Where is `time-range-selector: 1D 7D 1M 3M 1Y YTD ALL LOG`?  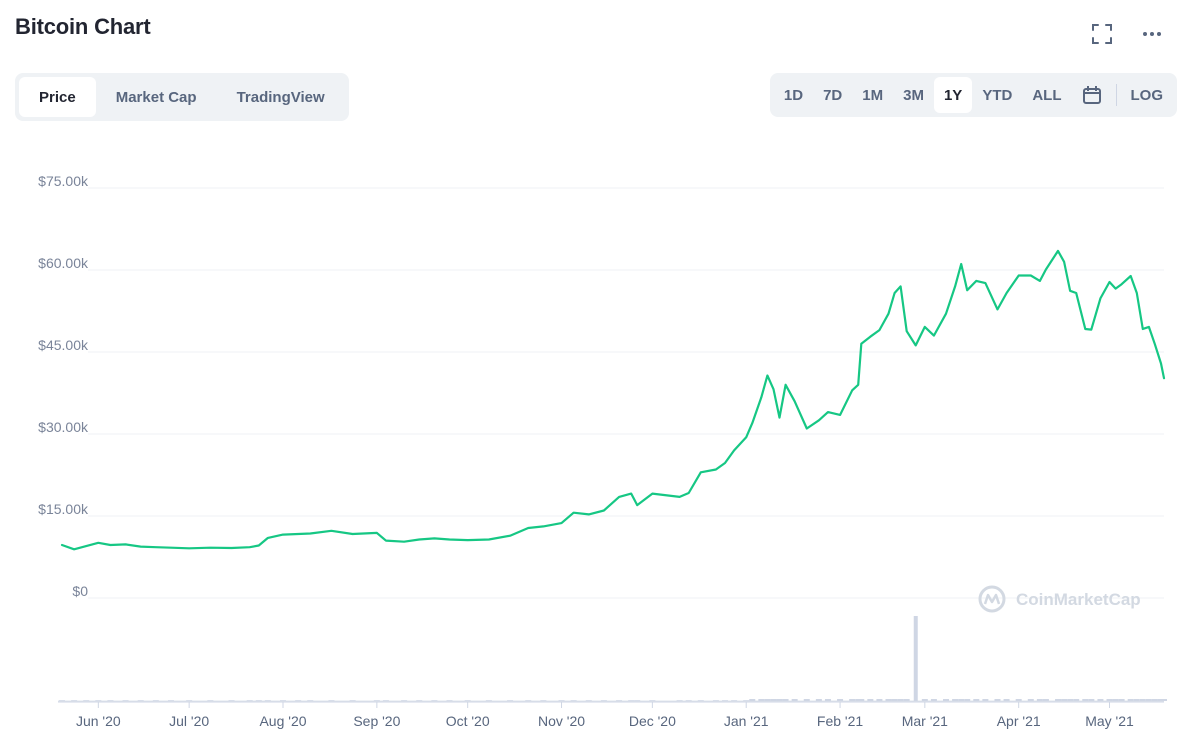 time-range-selector: 1D 7D 1M 3M 1Y YTD ALL LOG is located at coordinates (973, 95).